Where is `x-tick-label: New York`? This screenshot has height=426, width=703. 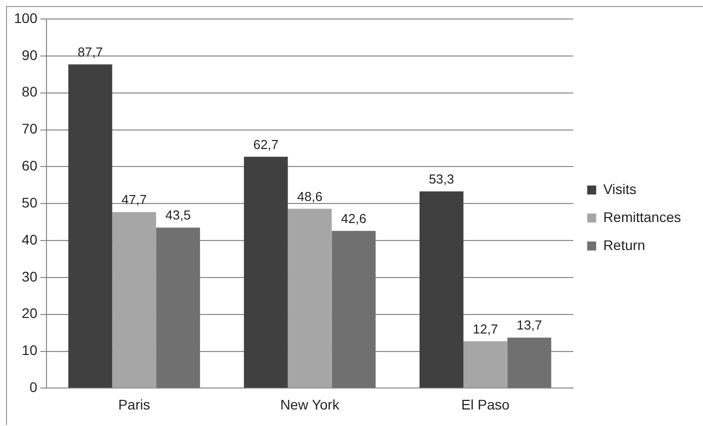
x-tick-label: New York is located at coordinates (310, 404).